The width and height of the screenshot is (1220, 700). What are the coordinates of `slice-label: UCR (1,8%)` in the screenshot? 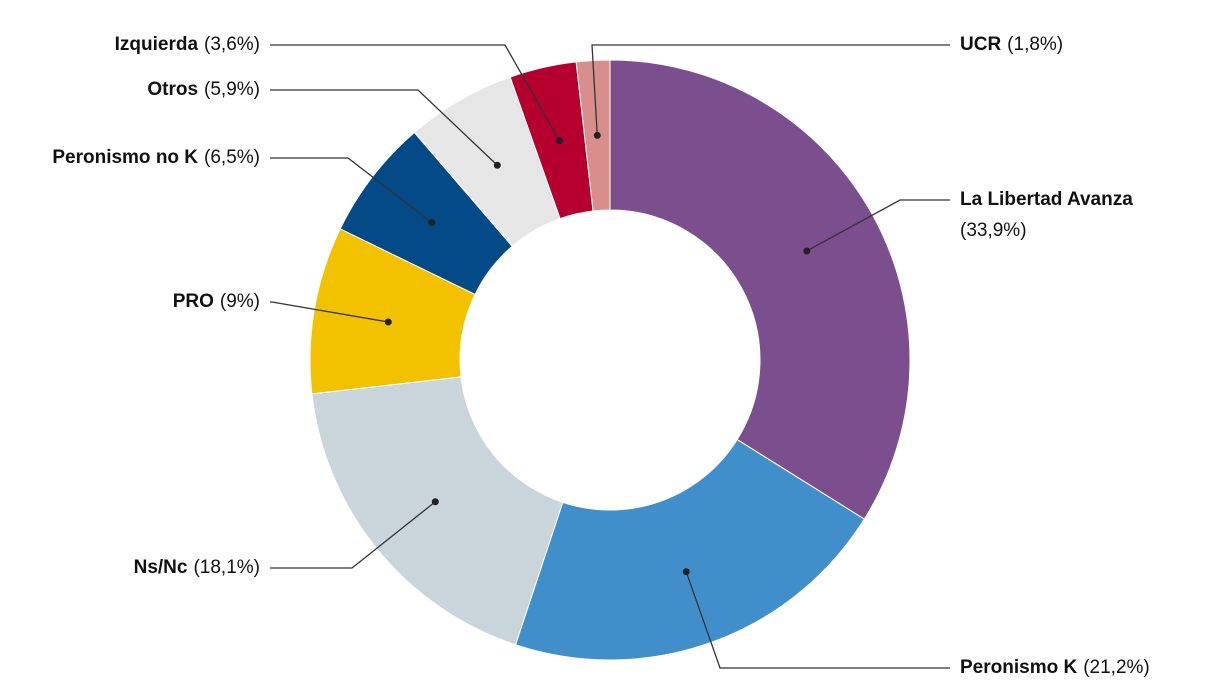 It's located at (1011, 44).